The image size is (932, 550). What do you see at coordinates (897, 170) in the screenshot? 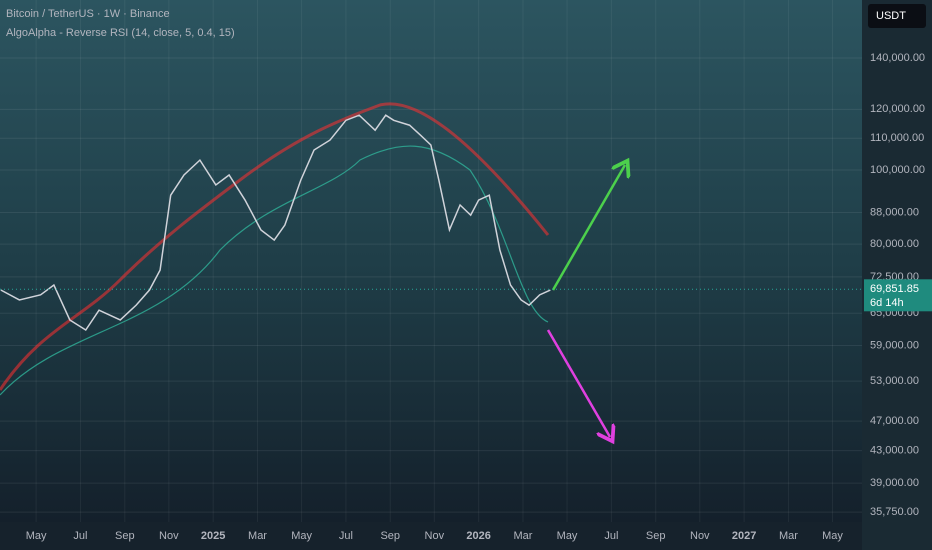
I see `y-tick-label: 100,000.00` at bounding box center [897, 170].